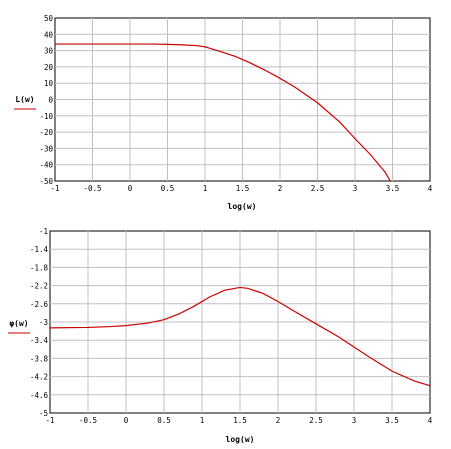 This screenshot has height=449, width=451. Describe the element at coordinates (39, 358) in the screenshot. I see `lower-y-tick-label: -3.8` at that location.